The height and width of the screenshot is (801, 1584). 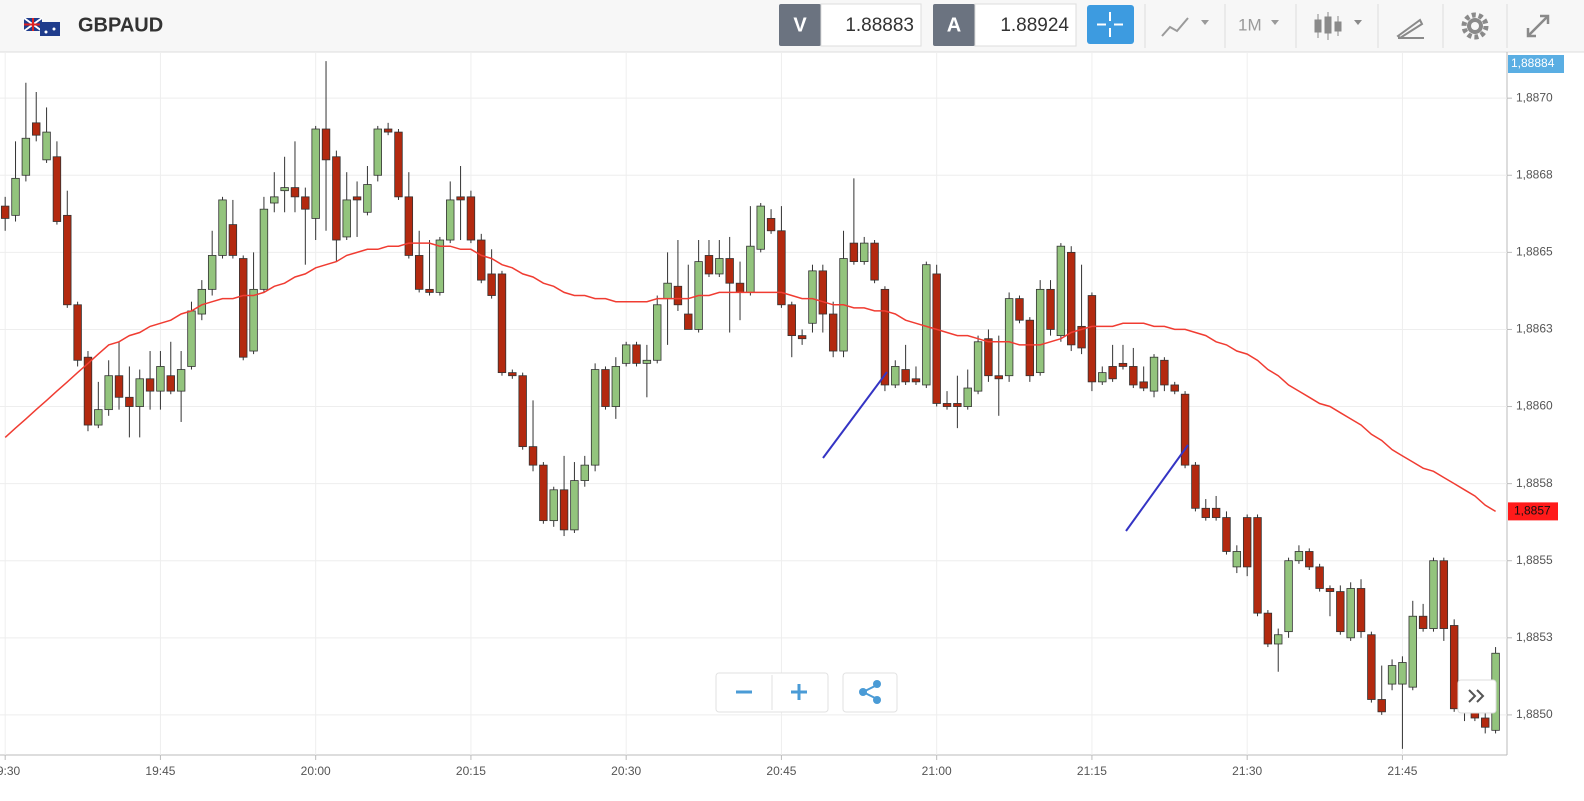 I want to click on scroll-right-button, so click(x=1477, y=696).